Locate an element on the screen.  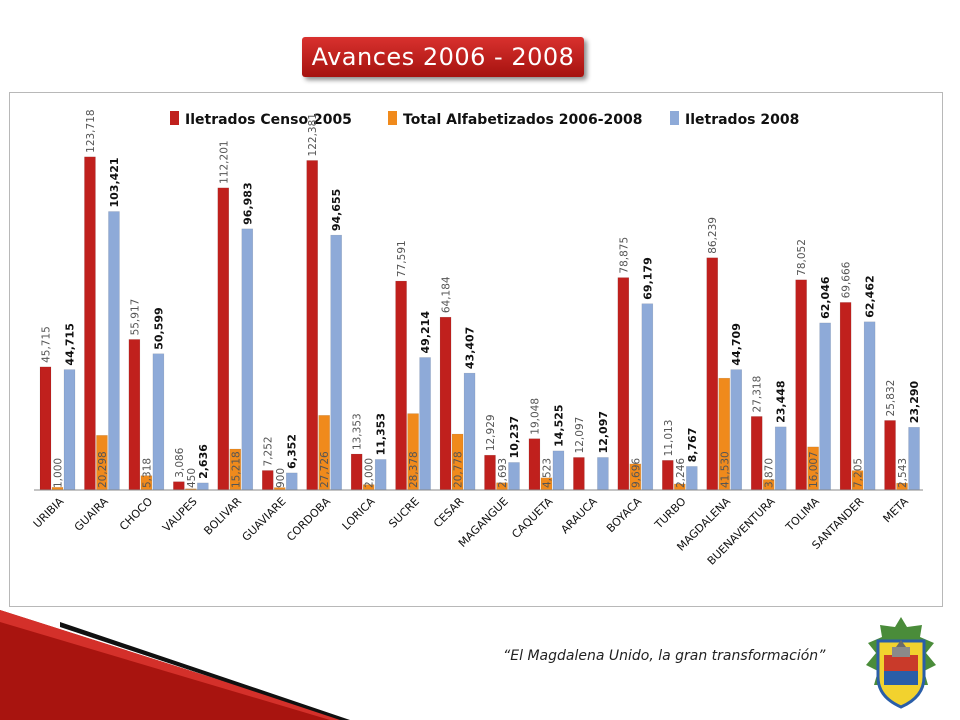
value-label-caqueta-series-2: 4,523 is located at coordinates (547, 473).